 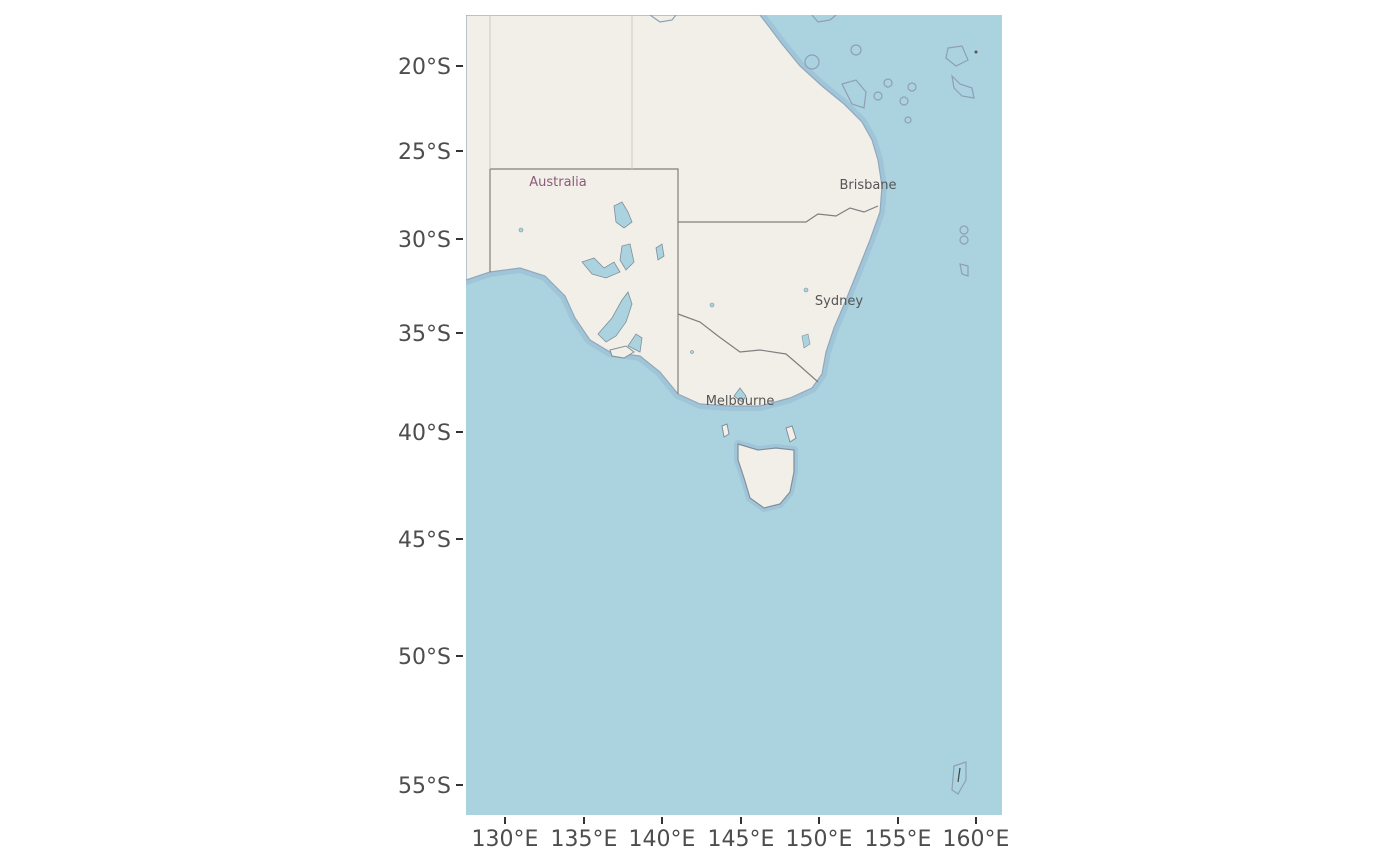 I want to click on lon-tick-label: 155°E, so click(x=898, y=839).